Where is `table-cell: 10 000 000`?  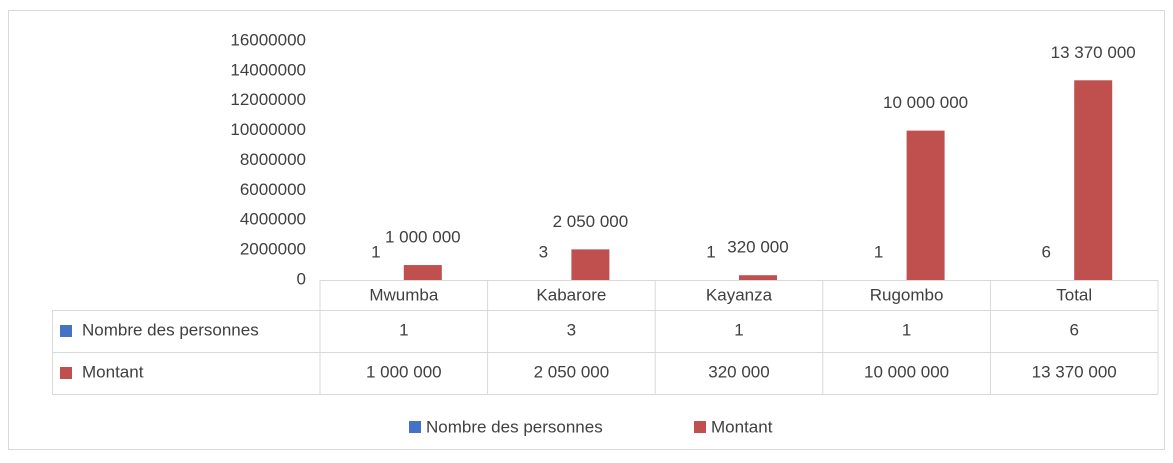 table-cell: 10 000 000 is located at coordinates (906, 371).